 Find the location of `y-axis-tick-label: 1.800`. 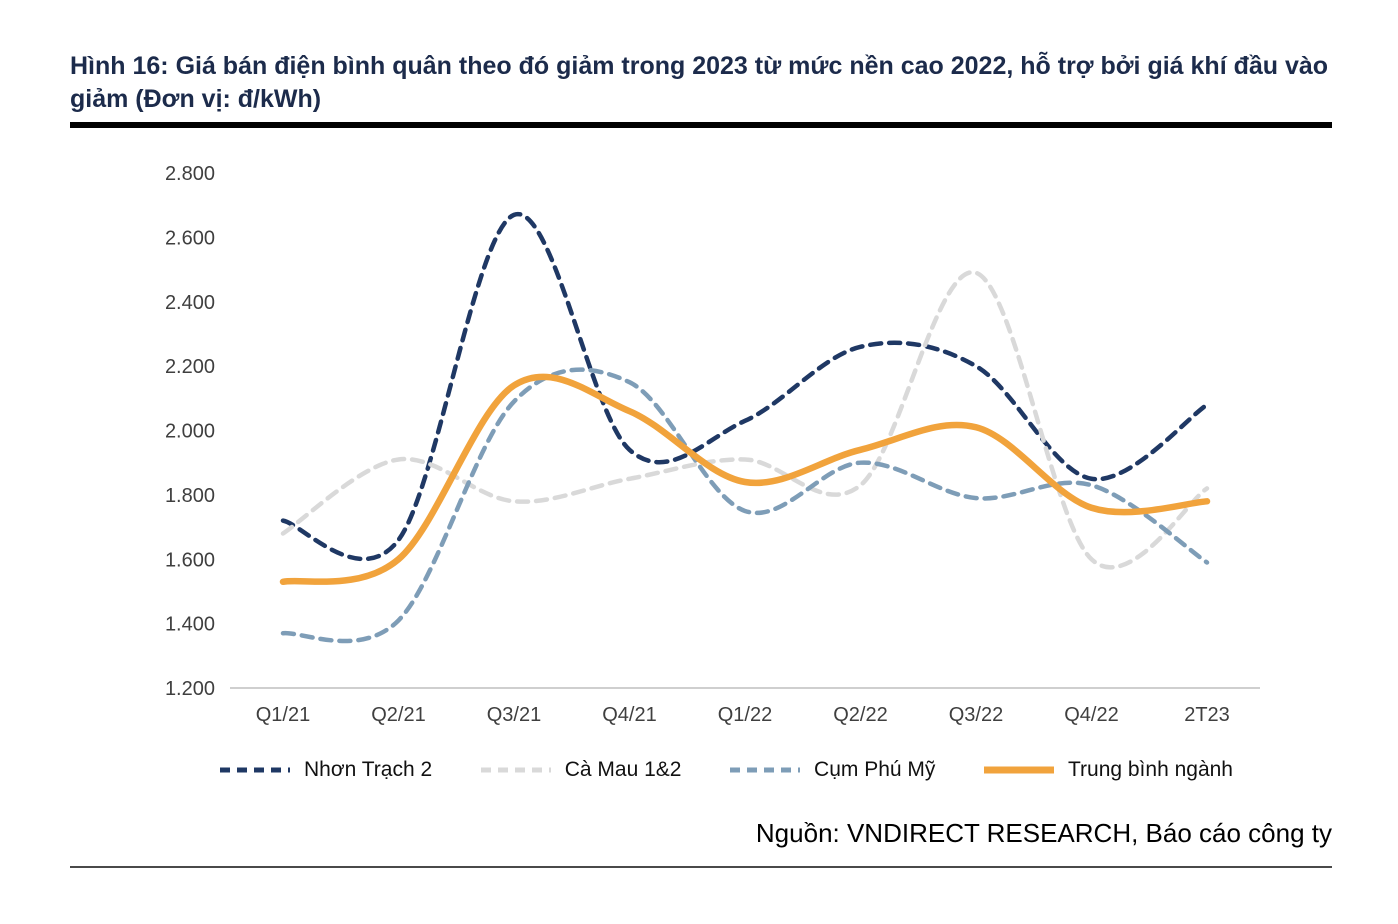

y-axis-tick-label: 1.800 is located at coordinates (190, 496).